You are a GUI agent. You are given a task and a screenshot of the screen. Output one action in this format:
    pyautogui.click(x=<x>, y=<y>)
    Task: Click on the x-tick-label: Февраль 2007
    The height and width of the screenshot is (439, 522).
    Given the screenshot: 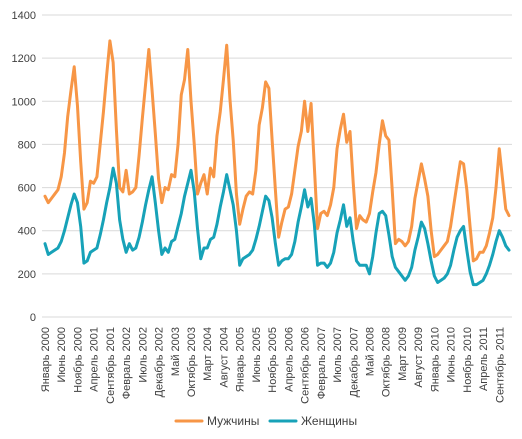 What is the action you would take?
    pyautogui.click(x=322, y=363)
    